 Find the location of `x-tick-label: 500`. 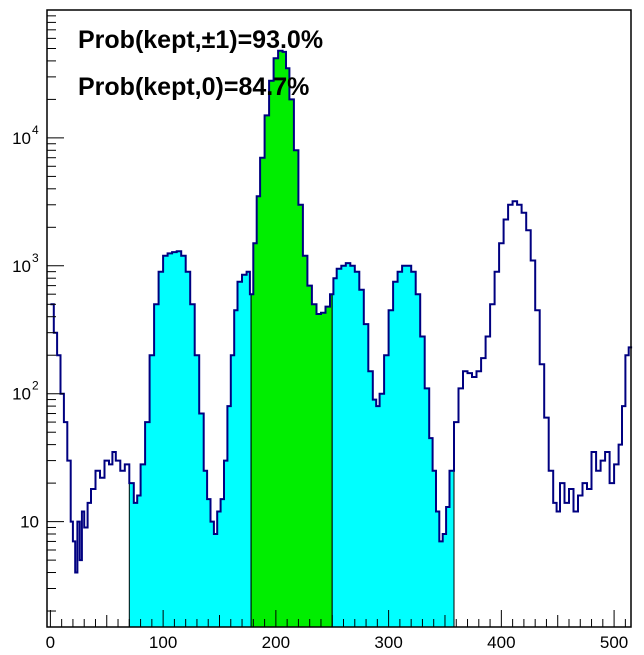

x-tick-label: 500 is located at coordinates (614, 642).